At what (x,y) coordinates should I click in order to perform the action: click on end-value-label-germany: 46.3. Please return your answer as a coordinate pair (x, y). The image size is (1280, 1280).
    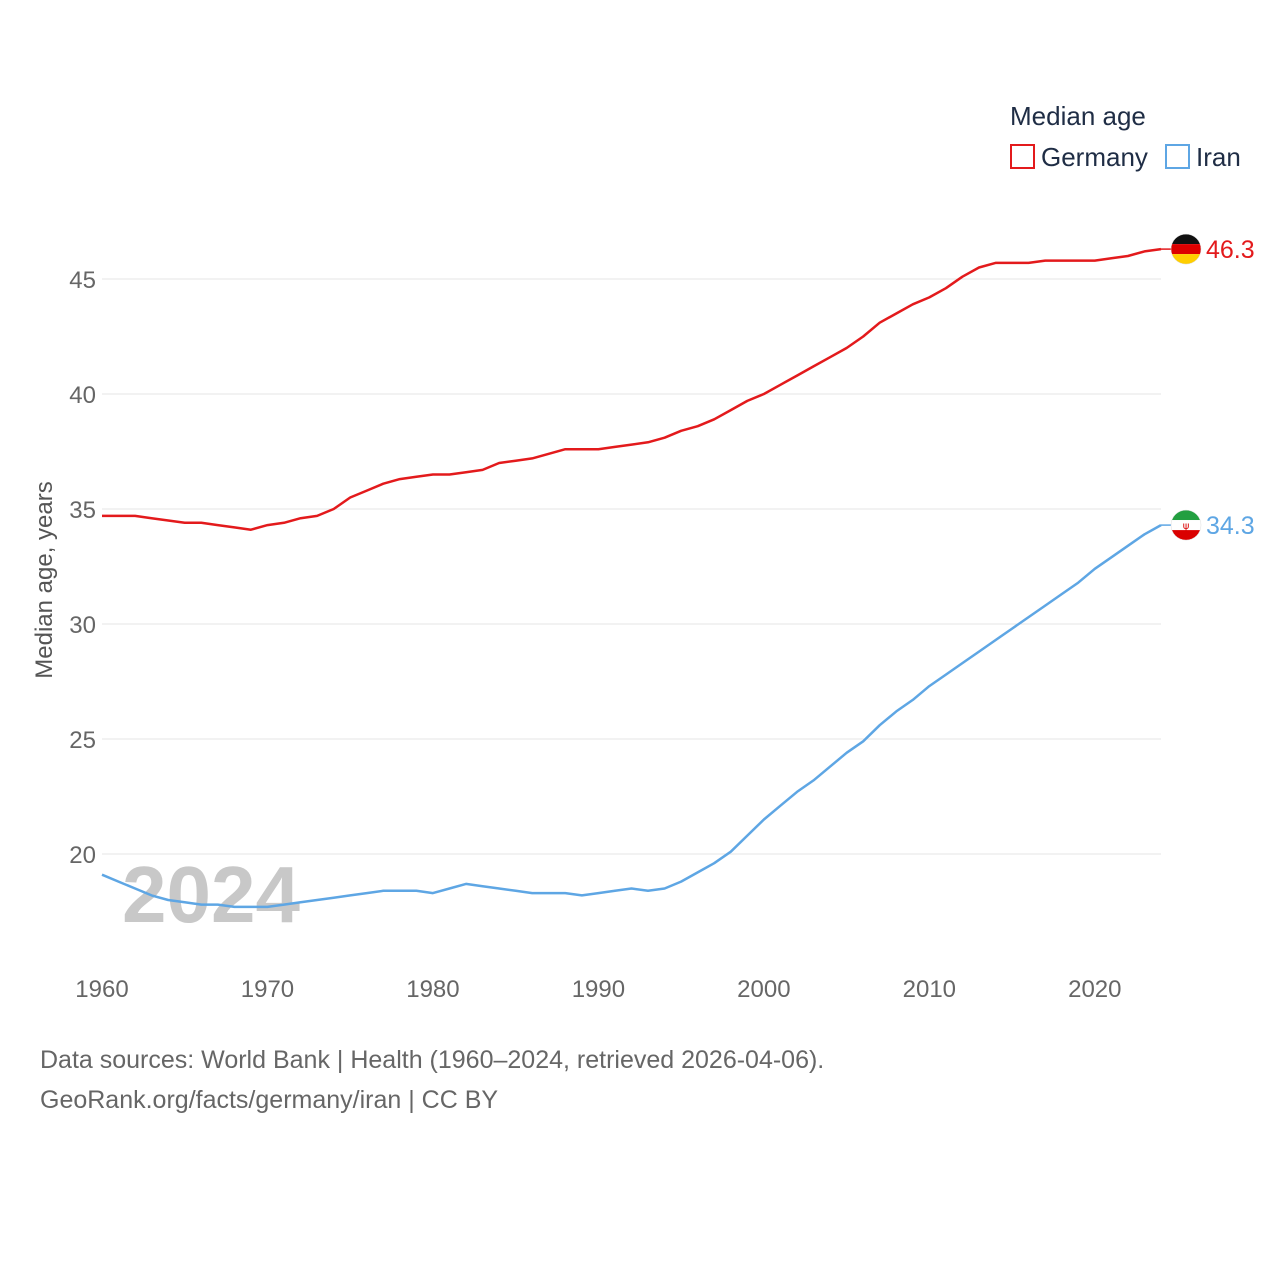
    Looking at the image, I should click on (1230, 250).